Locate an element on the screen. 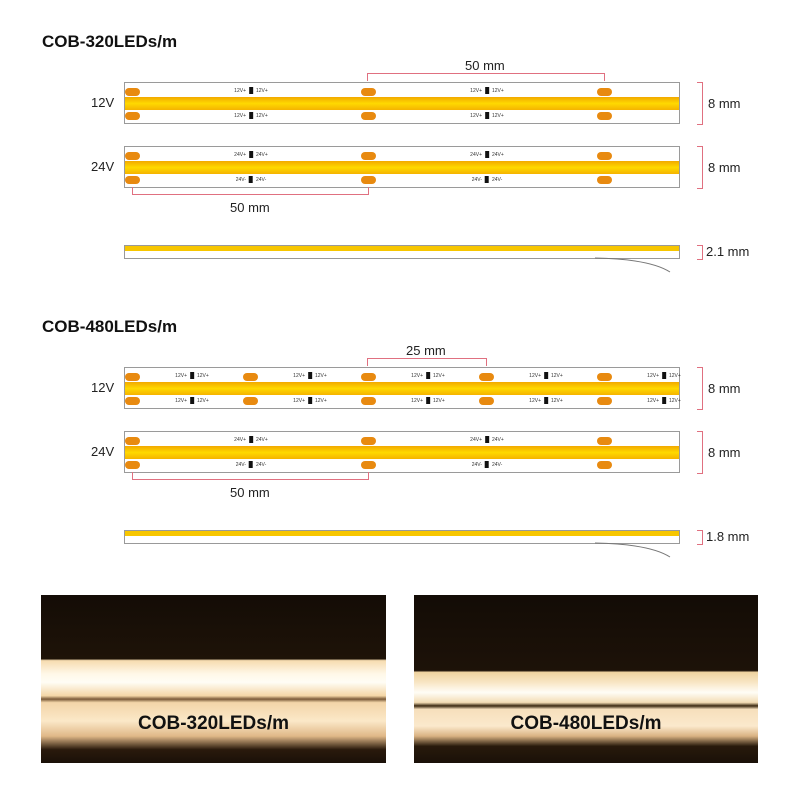  section-title: COB-480LEDs/m is located at coordinates (110, 326).